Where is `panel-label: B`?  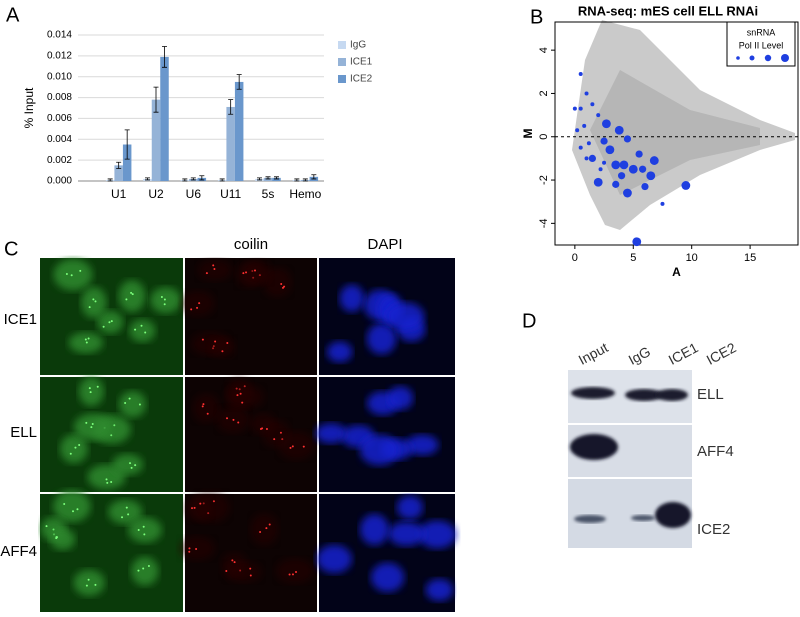 panel-label: B is located at coordinates (536, 17).